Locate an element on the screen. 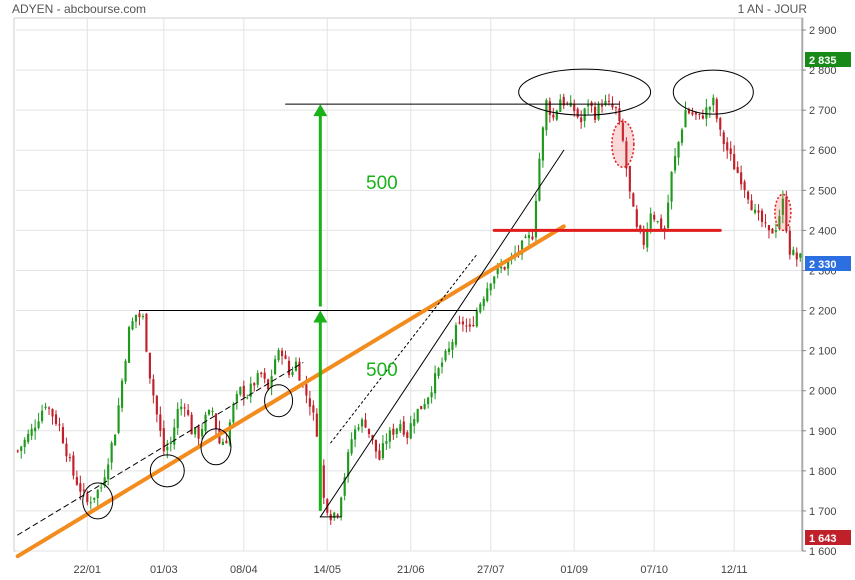  arrow-measured-move-2-head is located at coordinates (320, 110).